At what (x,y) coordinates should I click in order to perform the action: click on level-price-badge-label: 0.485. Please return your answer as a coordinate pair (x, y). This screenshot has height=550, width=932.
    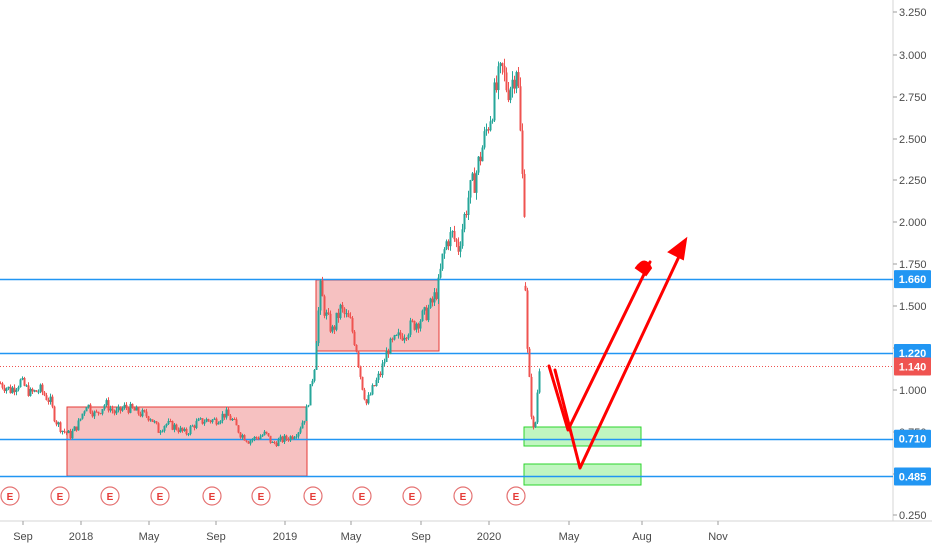
    Looking at the image, I should click on (913, 477).